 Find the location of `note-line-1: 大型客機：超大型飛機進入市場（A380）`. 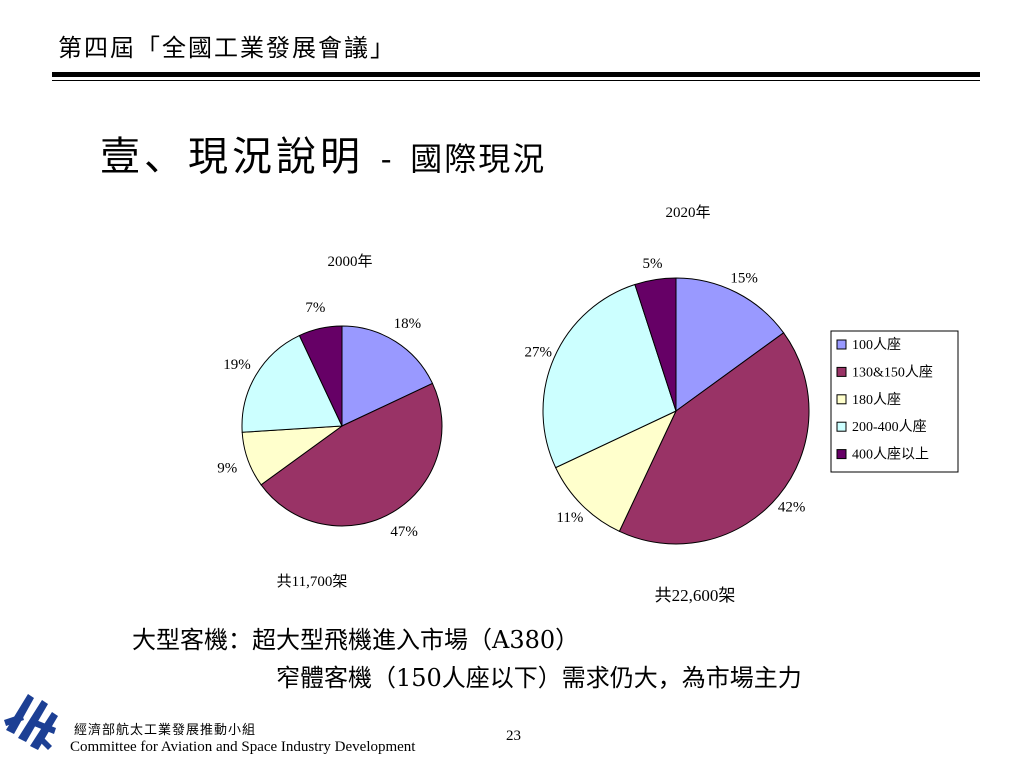

note-line-1: 大型客機：超大型飛機進入市場（A380） is located at coordinates (356, 640).